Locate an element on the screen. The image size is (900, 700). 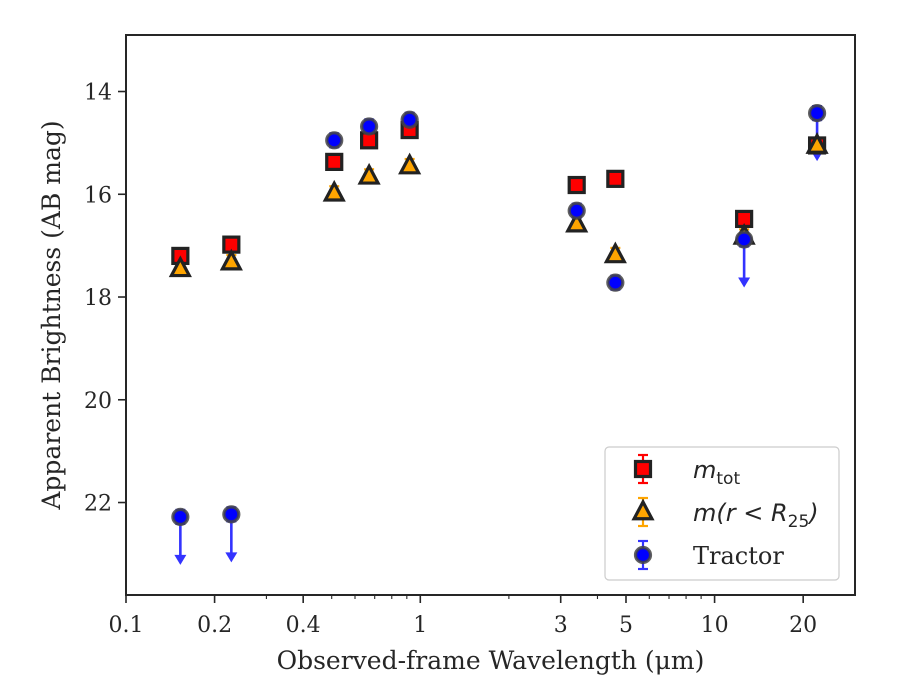
legend-marker-m_tot is located at coordinates (643, 469).